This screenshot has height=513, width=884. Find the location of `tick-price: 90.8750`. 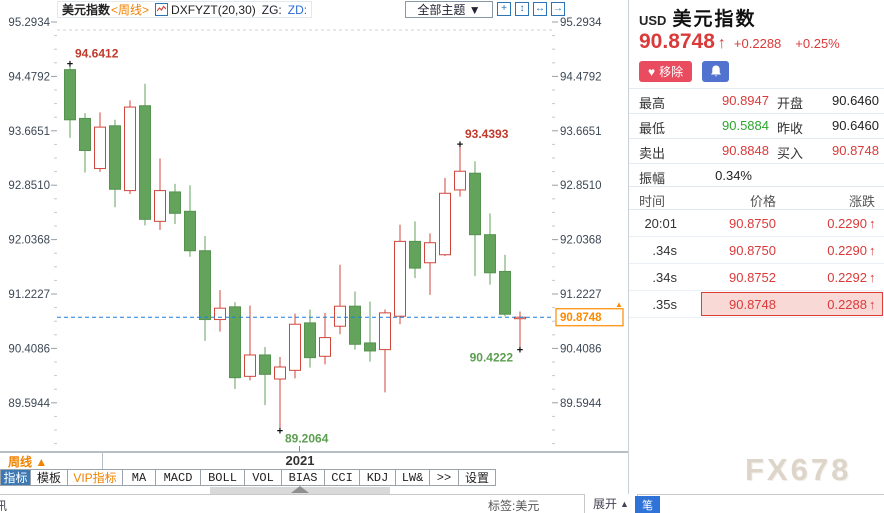

tick-price: 90.8750 is located at coordinates (752, 223).